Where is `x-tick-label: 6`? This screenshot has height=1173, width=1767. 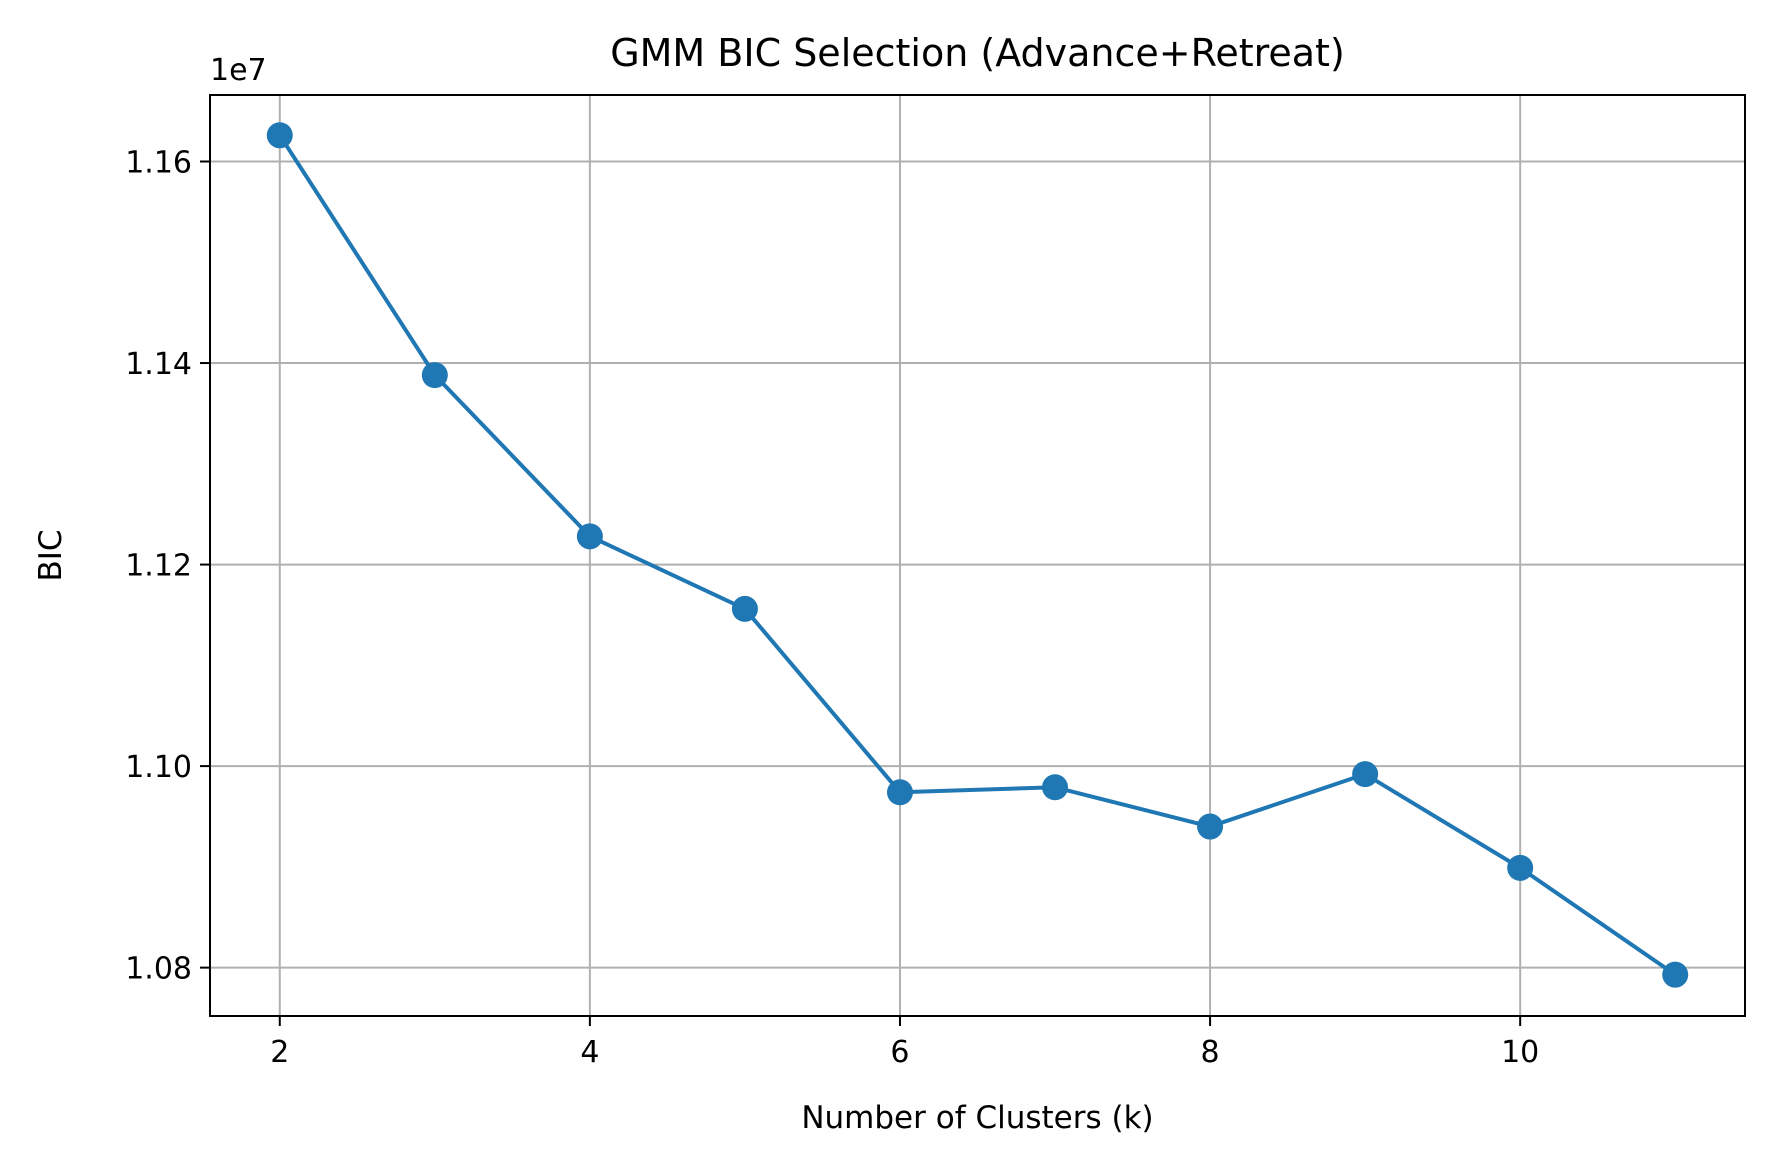
x-tick-label: 6 is located at coordinates (899, 1052).